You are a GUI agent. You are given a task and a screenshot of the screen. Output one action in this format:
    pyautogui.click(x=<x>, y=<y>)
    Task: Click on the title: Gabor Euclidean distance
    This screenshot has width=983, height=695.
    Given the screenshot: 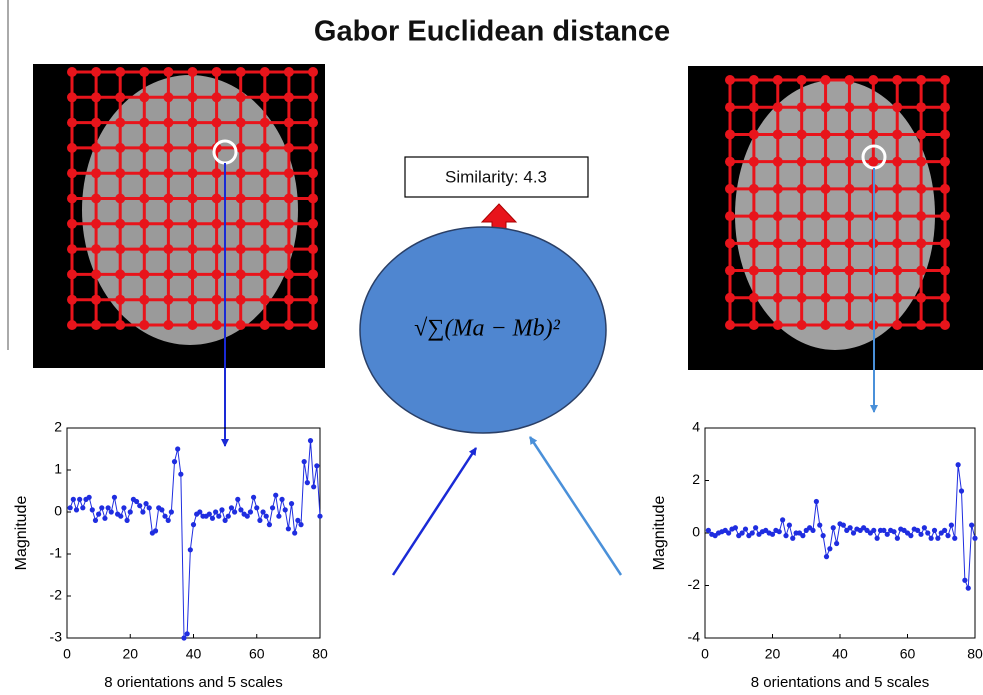 What is the action you would take?
    pyautogui.click(x=492, y=32)
    